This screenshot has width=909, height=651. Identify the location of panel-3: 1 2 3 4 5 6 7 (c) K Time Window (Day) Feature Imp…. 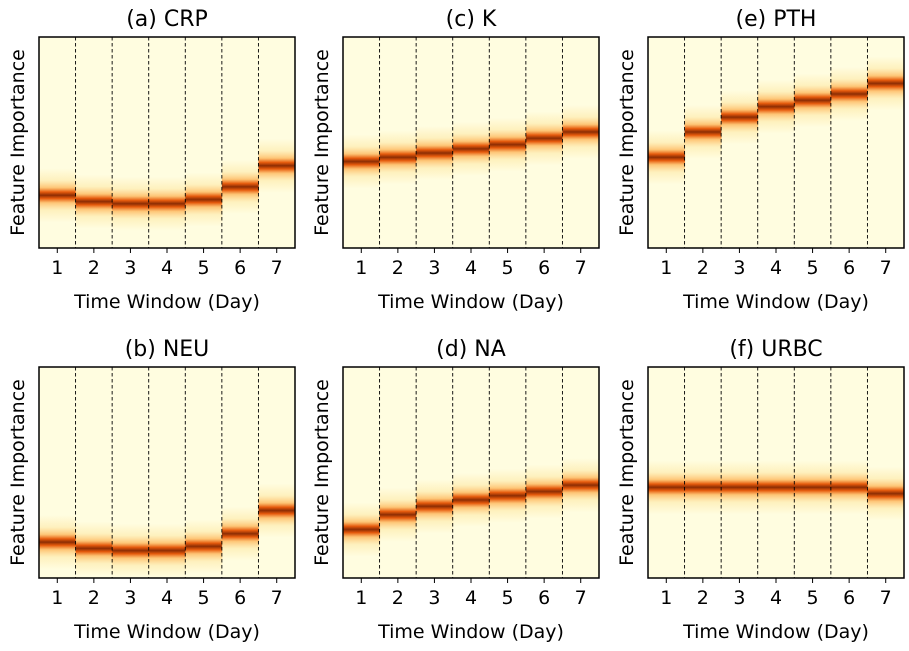
(455, 160).